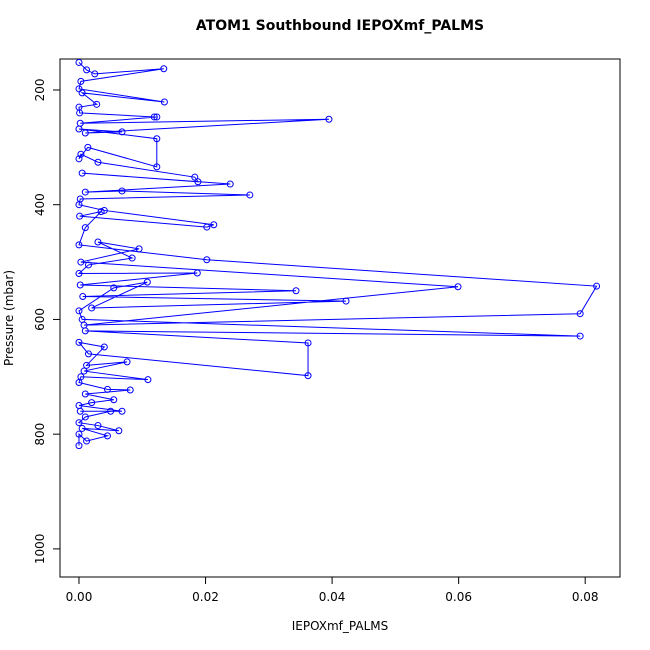 The image size is (650, 650). I want to click on x-tick-label: 0.02, so click(205, 597).